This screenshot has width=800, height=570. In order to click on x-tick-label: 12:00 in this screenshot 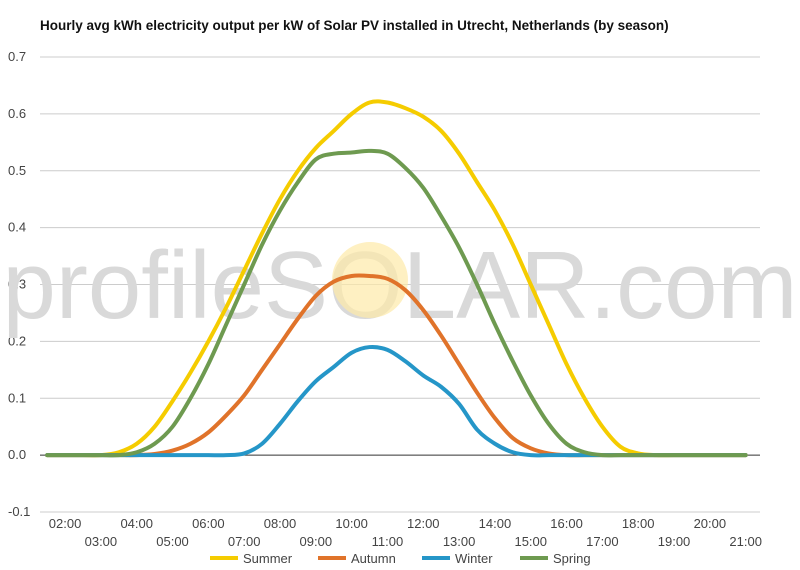, I will do `click(423, 523)`.